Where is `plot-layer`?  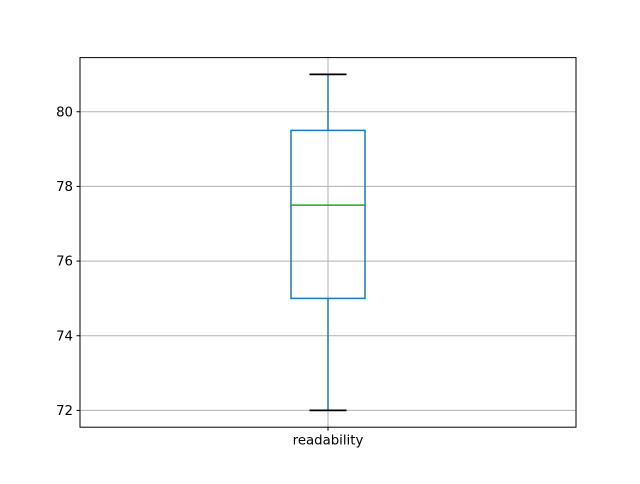
plot-layer is located at coordinates (328, 242).